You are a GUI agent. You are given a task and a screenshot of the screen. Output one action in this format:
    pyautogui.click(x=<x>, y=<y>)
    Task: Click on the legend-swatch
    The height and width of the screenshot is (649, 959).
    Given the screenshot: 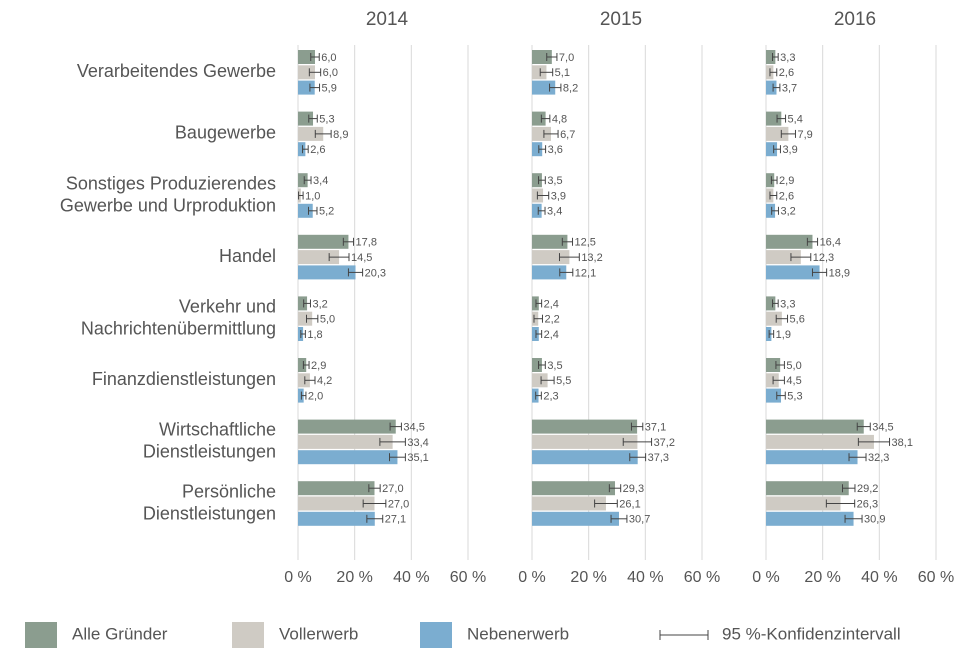 What is the action you would take?
    pyautogui.click(x=248, y=635)
    